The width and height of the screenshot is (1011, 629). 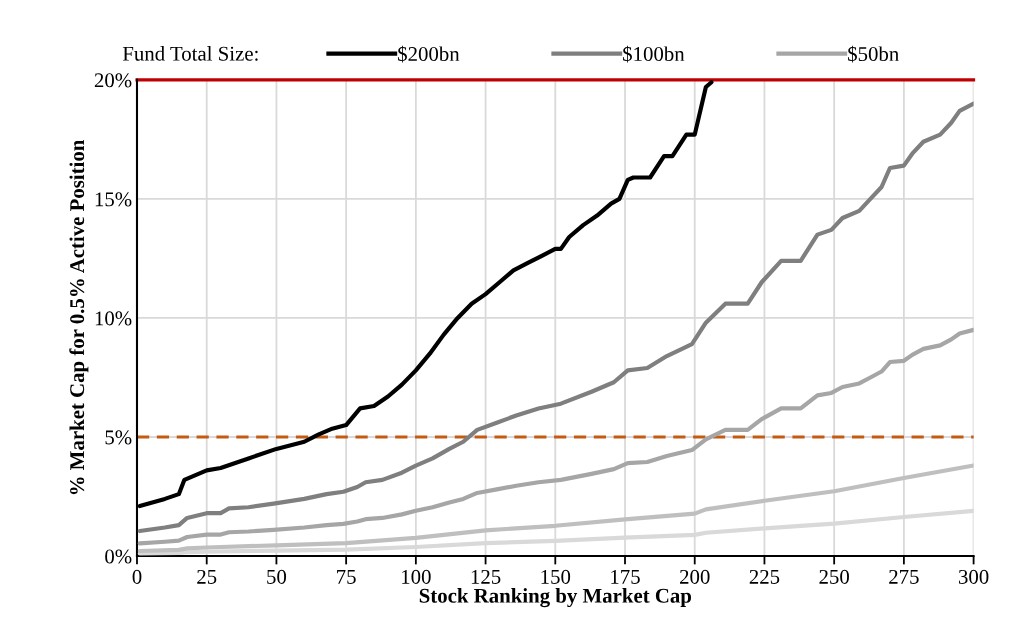 What do you see at coordinates (834, 576) in the screenshot?
I see `x-tick-label: 250` at bounding box center [834, 576].